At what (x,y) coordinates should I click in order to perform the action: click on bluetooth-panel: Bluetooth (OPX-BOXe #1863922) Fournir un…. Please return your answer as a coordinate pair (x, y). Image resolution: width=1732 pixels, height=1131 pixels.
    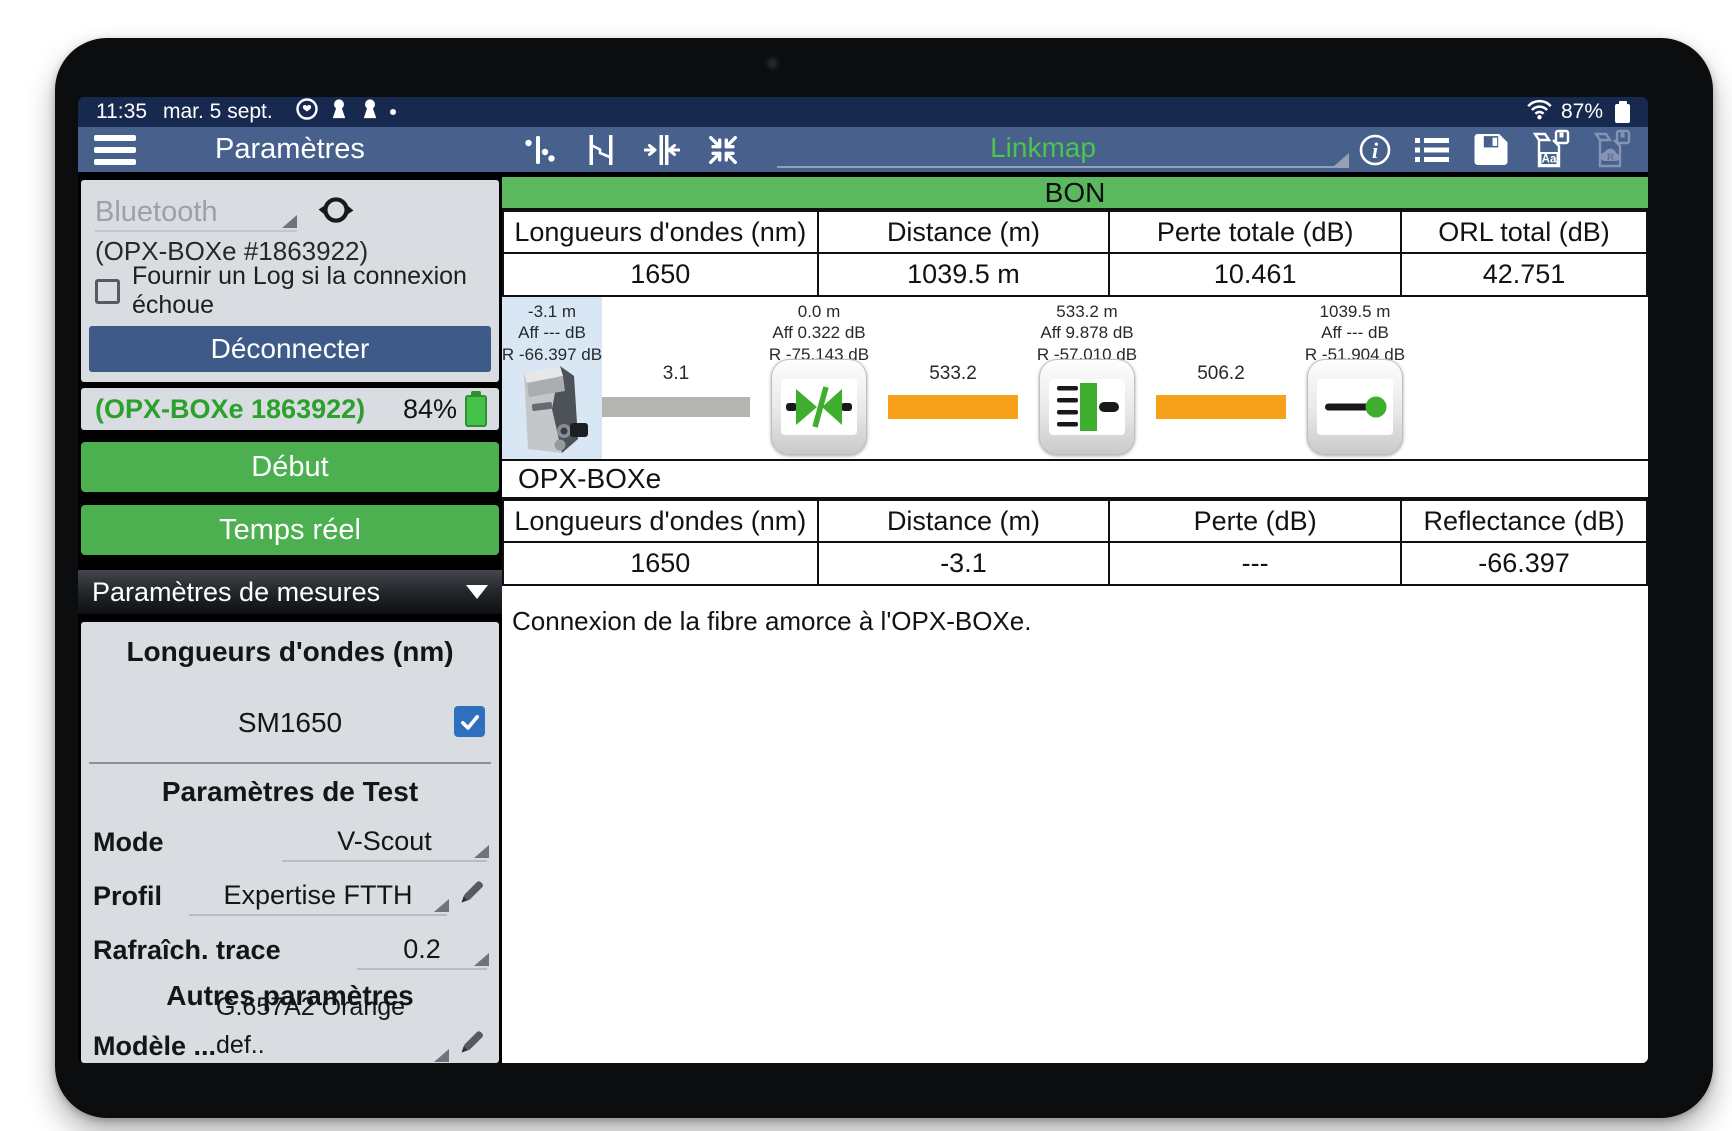
    Looking at the image, I should click on (290, 281).